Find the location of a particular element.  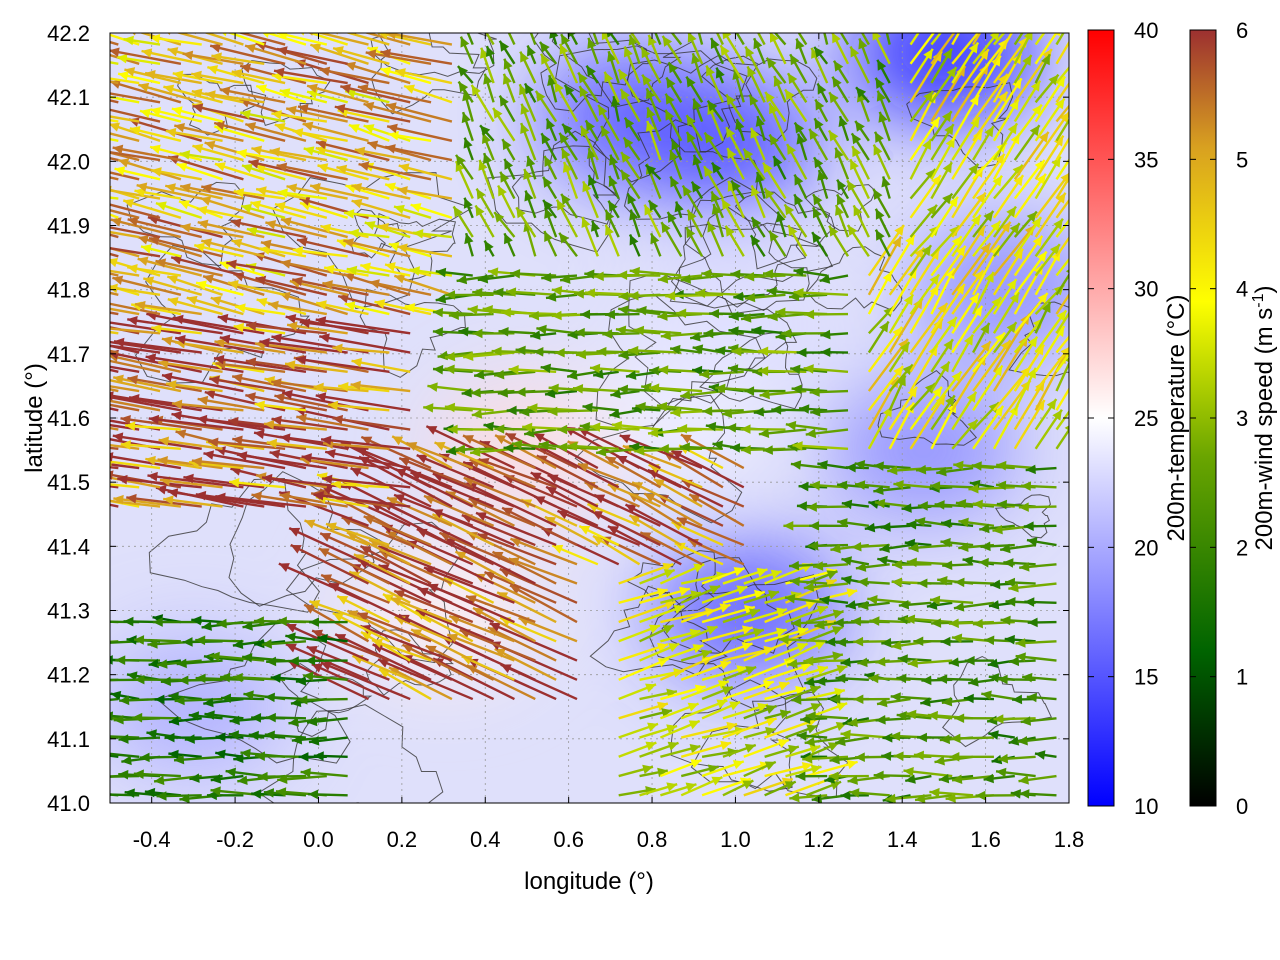

x-axis-label: longitude (°) is located at coordinates (589, 881).